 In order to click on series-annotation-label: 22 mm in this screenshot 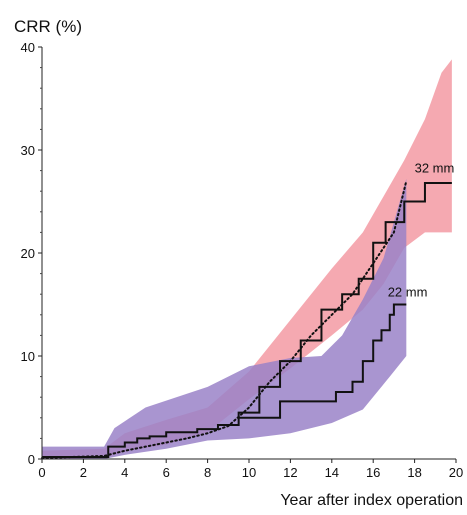, I will do `click(408, 291)`.